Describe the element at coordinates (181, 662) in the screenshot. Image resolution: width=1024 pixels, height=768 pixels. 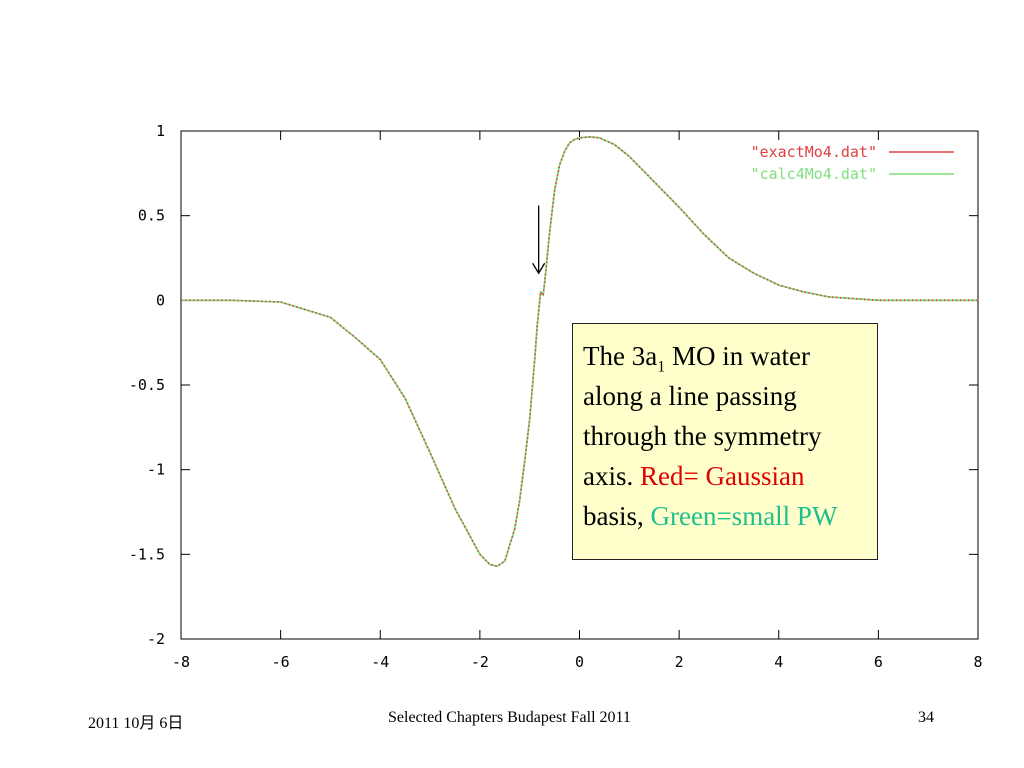
I see `x-tick-label: -8` at that location.